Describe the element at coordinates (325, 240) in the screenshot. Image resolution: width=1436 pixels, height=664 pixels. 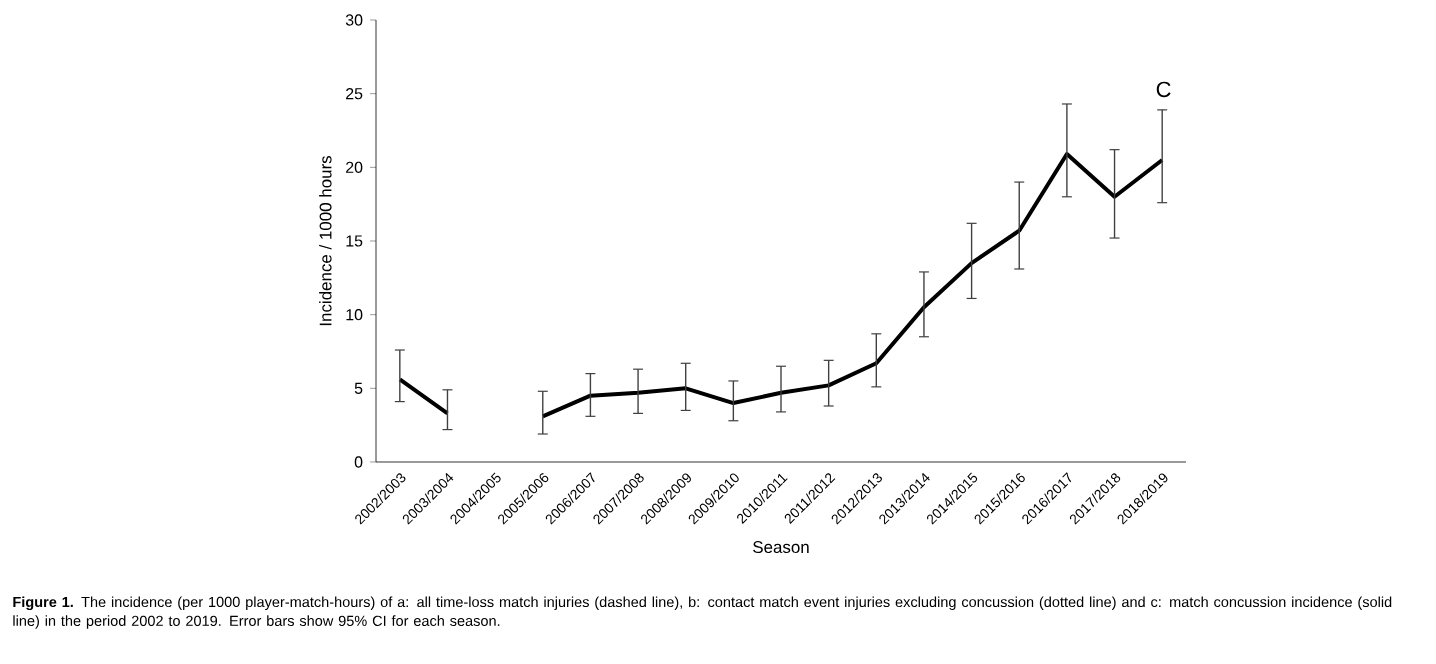
I see `y-axis-title: Incidence / 1000 hours` at that location.